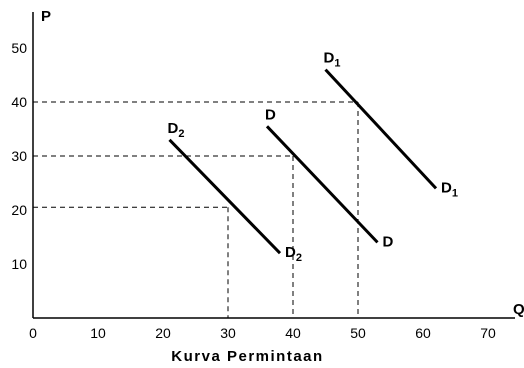 This screenshot has width=524, height=368. Describe the element at coordinates (19, 264) in the screenshot. I see `y-tick-label: 10` at that location.